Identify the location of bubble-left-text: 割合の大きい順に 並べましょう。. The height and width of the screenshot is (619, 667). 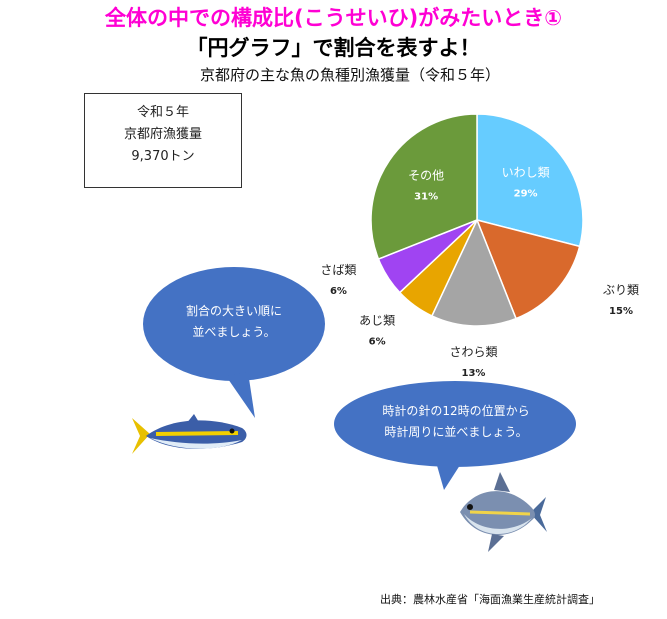
(234, 322).